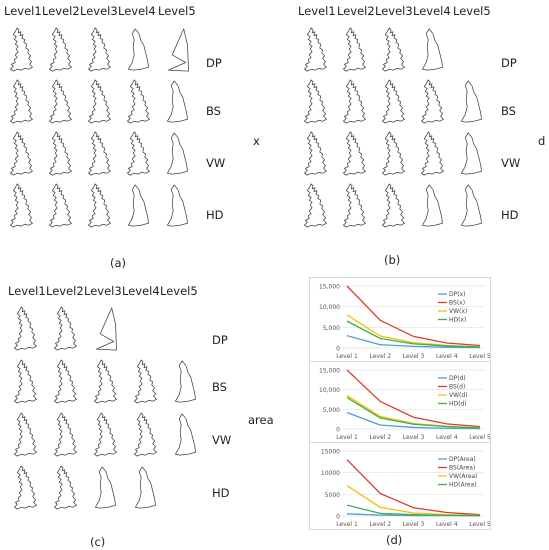  What do you see at coordinates (98, 542) in the screenshot?
I see `panel-caption: (c)` at bounding box center [98, 542].